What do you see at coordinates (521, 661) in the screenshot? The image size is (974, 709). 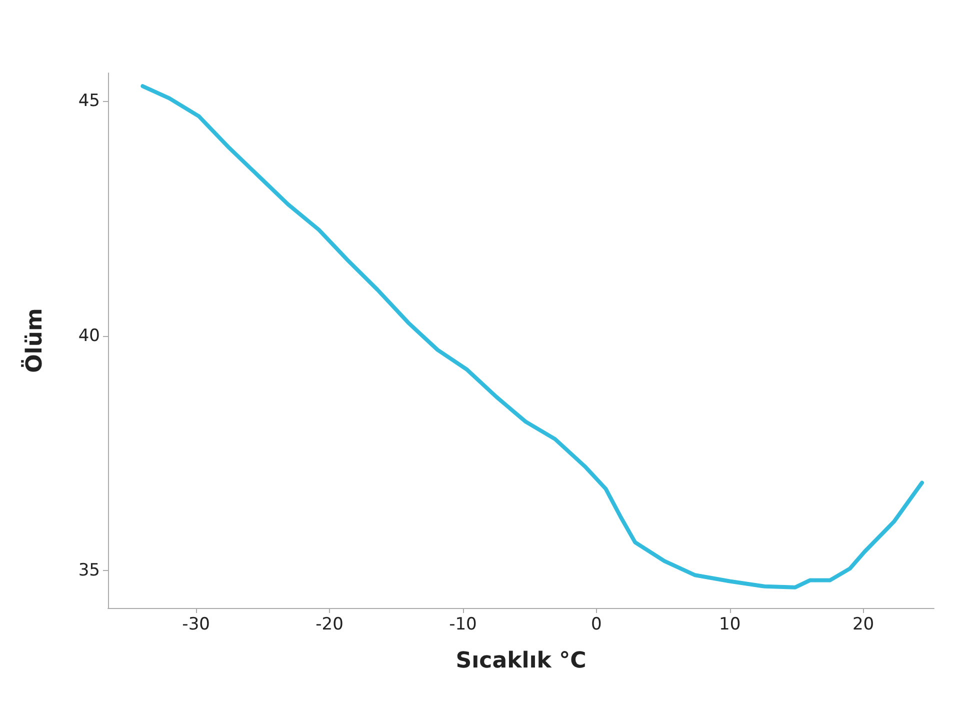 I see `x-axis-title: Sıcaklık °C` at bounding box center [521, 661].